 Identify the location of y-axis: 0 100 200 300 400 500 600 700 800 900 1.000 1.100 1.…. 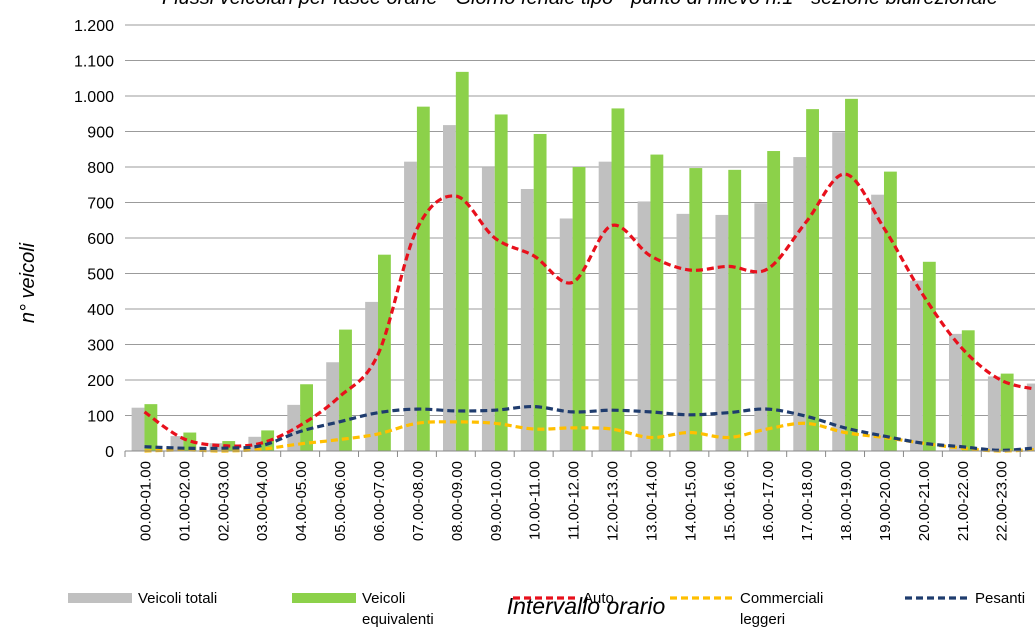
(94, 239).